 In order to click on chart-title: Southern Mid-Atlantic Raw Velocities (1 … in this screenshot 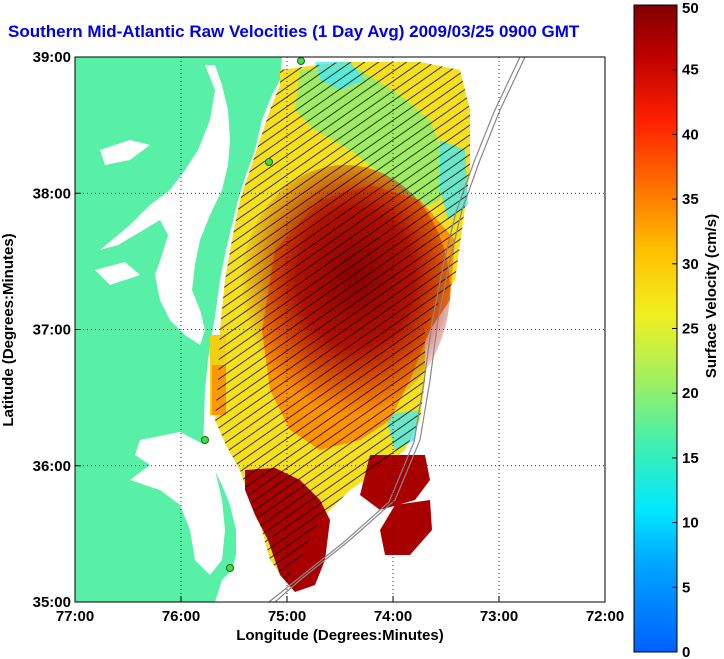, I will do `click(294, 31)`.